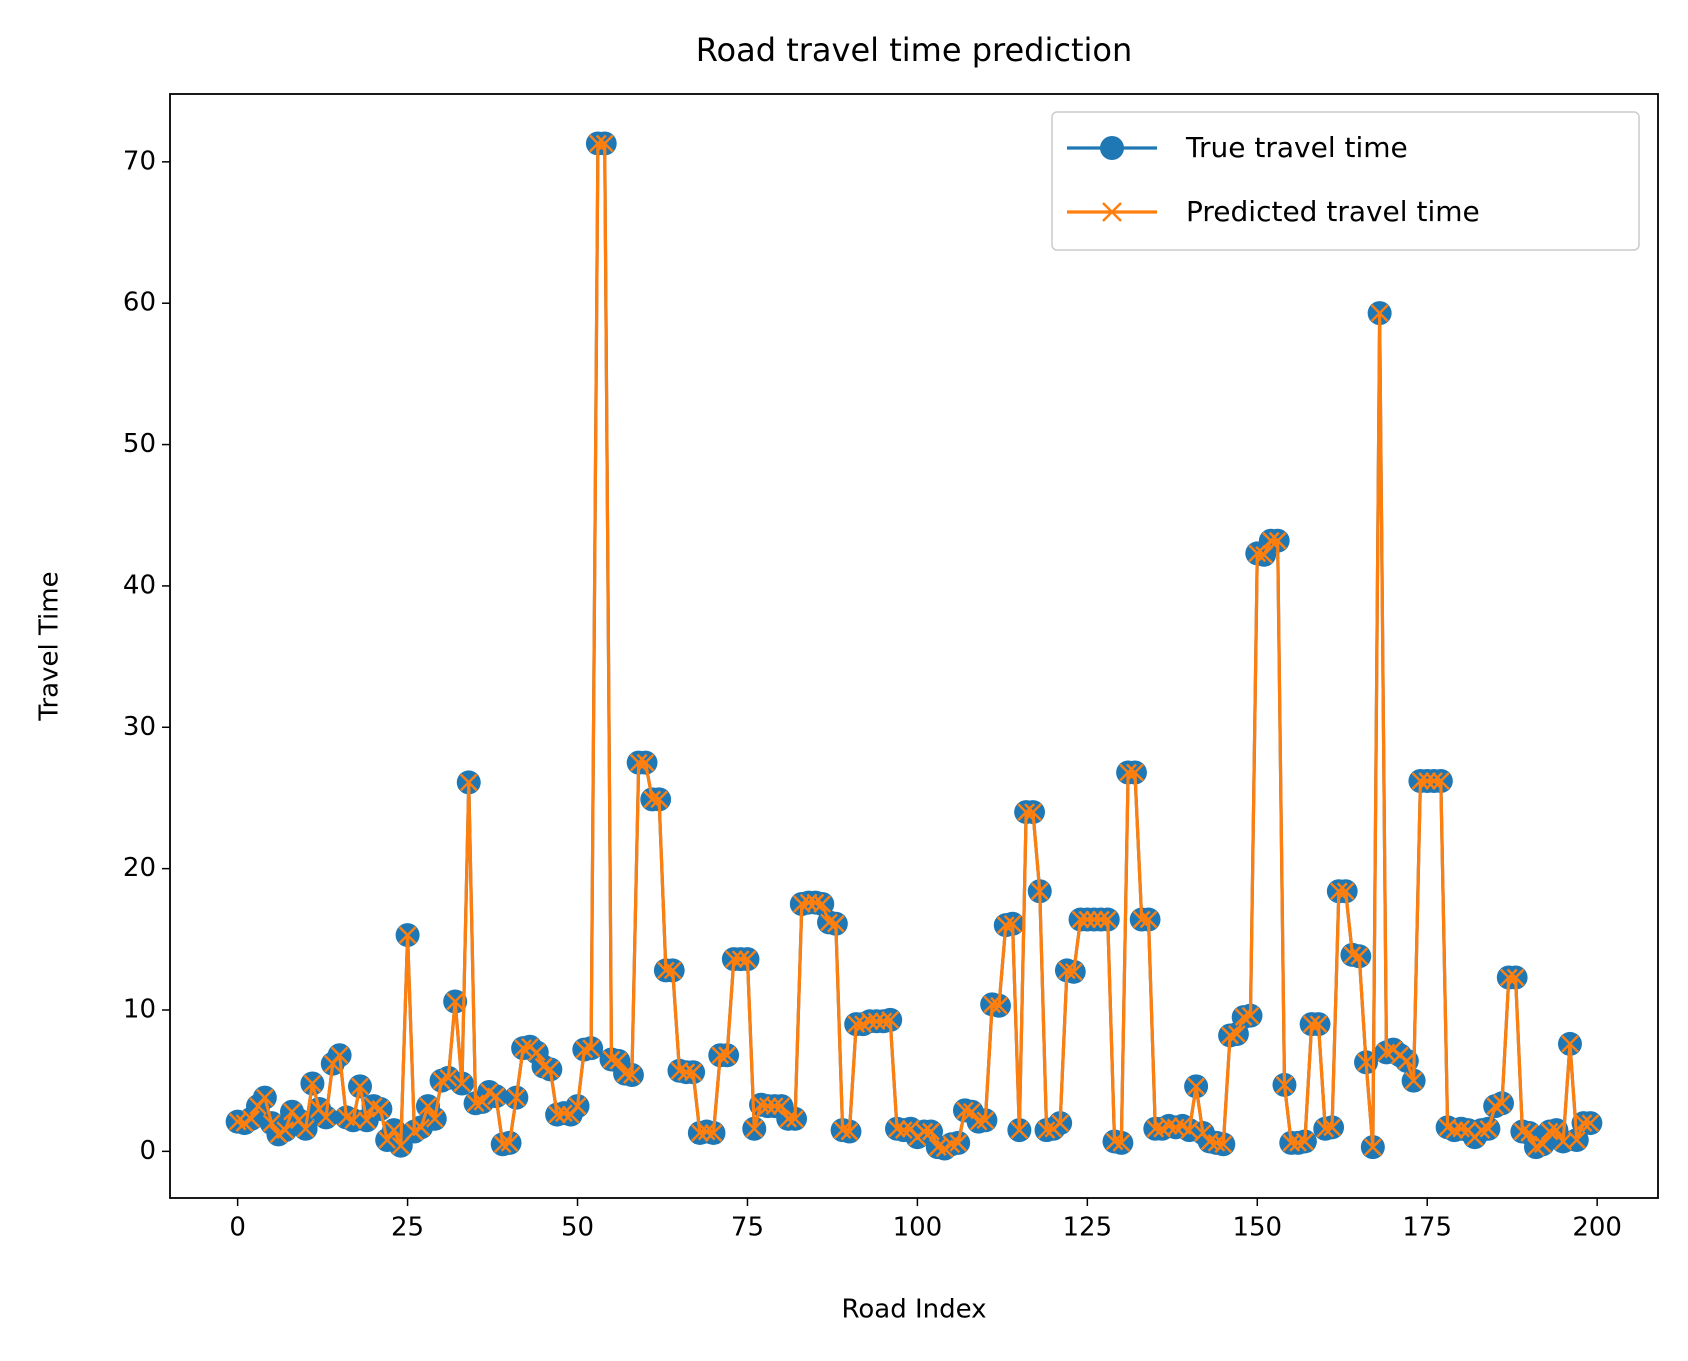 This screenshot has height=1361, width=1688. I want to click on legend-label: True travel time, so click(1296, 147).